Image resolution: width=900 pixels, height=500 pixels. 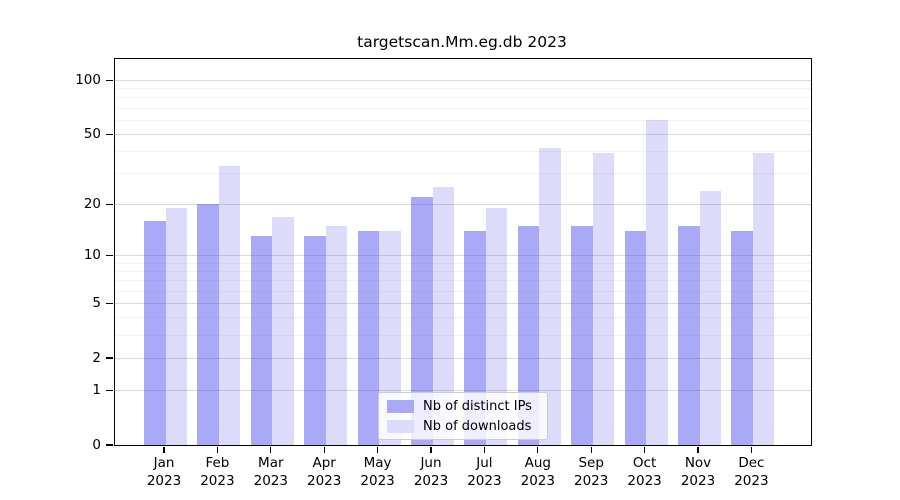 I want to click on x-tick-label-jun: Jun 2023, so click(x=431, y=472).